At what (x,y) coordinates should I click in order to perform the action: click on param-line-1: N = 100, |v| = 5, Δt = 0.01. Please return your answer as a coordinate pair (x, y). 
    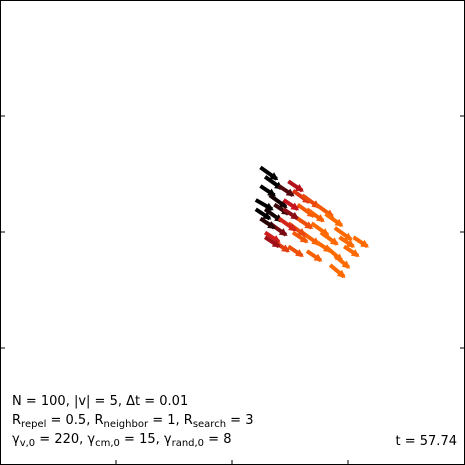
    Looking at the image, I should click on (132, 401).